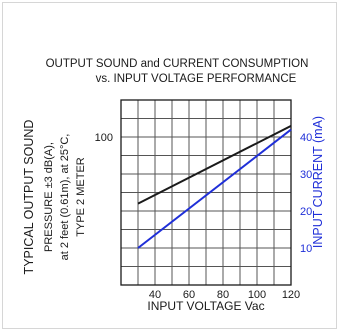  I want to click on y-axis-label-line: TYPE 2 METER, so click(81, 197).